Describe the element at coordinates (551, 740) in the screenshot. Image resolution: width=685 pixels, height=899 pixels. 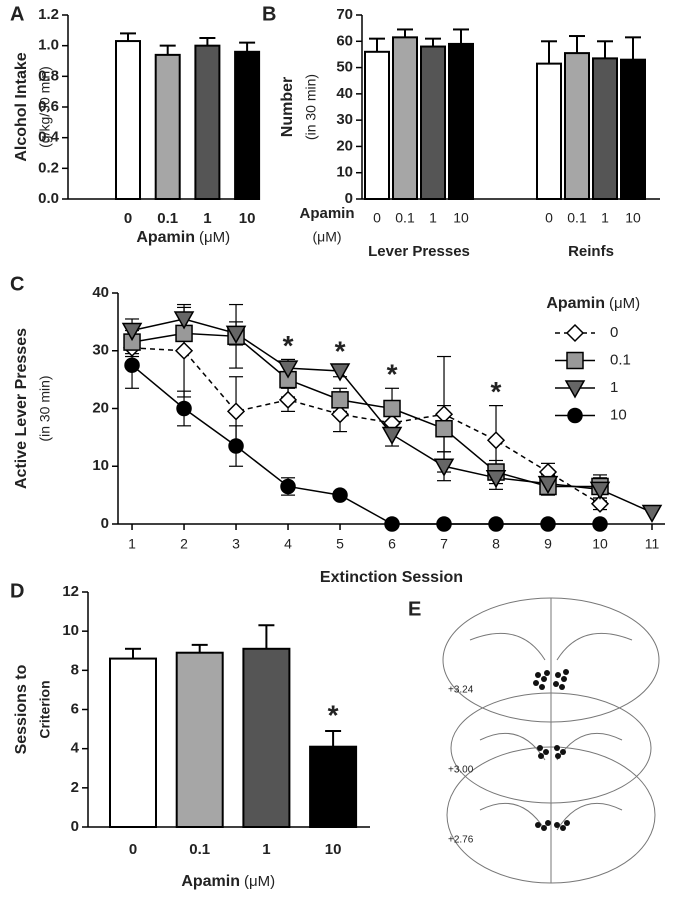
I see `atlas-diagram` at that location.